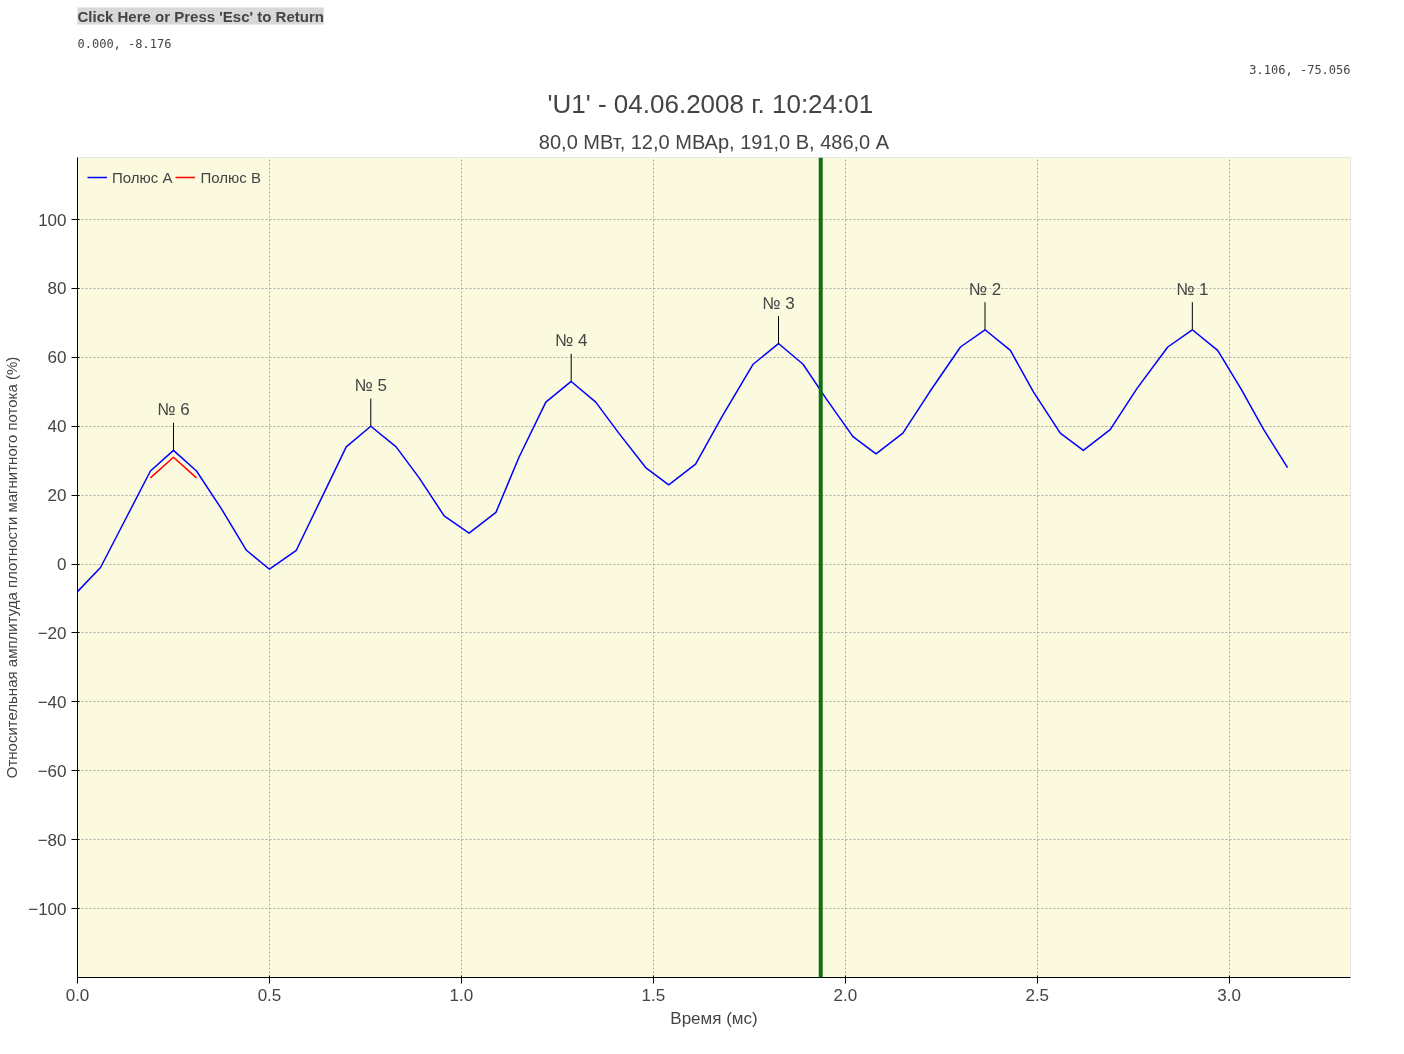 This screenshot has height=1054, width=1404. Describe the element at coordinates (47, 909) in the screenshot. I see `y-tick-label: −100` at that location.